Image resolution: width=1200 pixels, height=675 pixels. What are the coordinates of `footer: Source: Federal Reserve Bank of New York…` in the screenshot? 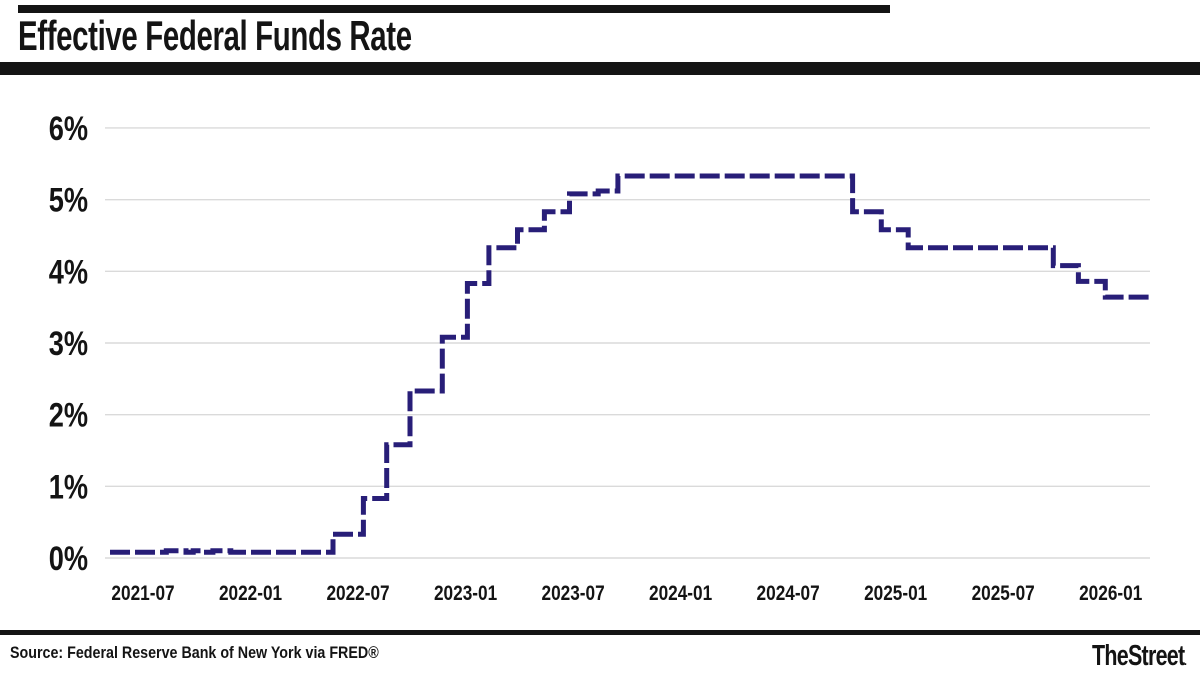 It's located at (600, 657).